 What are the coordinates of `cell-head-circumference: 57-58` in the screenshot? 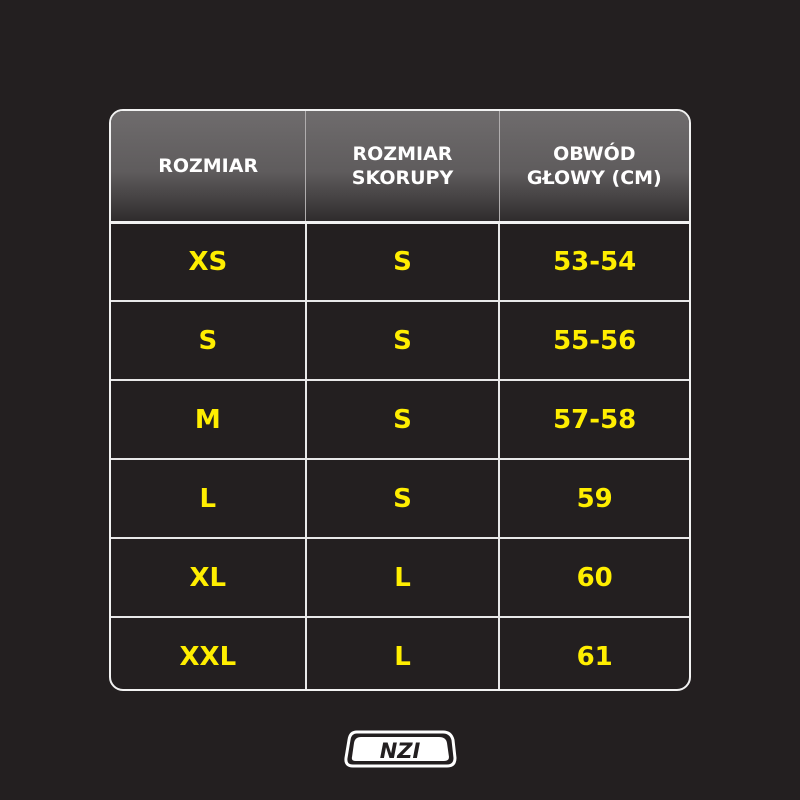 It's located at (593, 419).